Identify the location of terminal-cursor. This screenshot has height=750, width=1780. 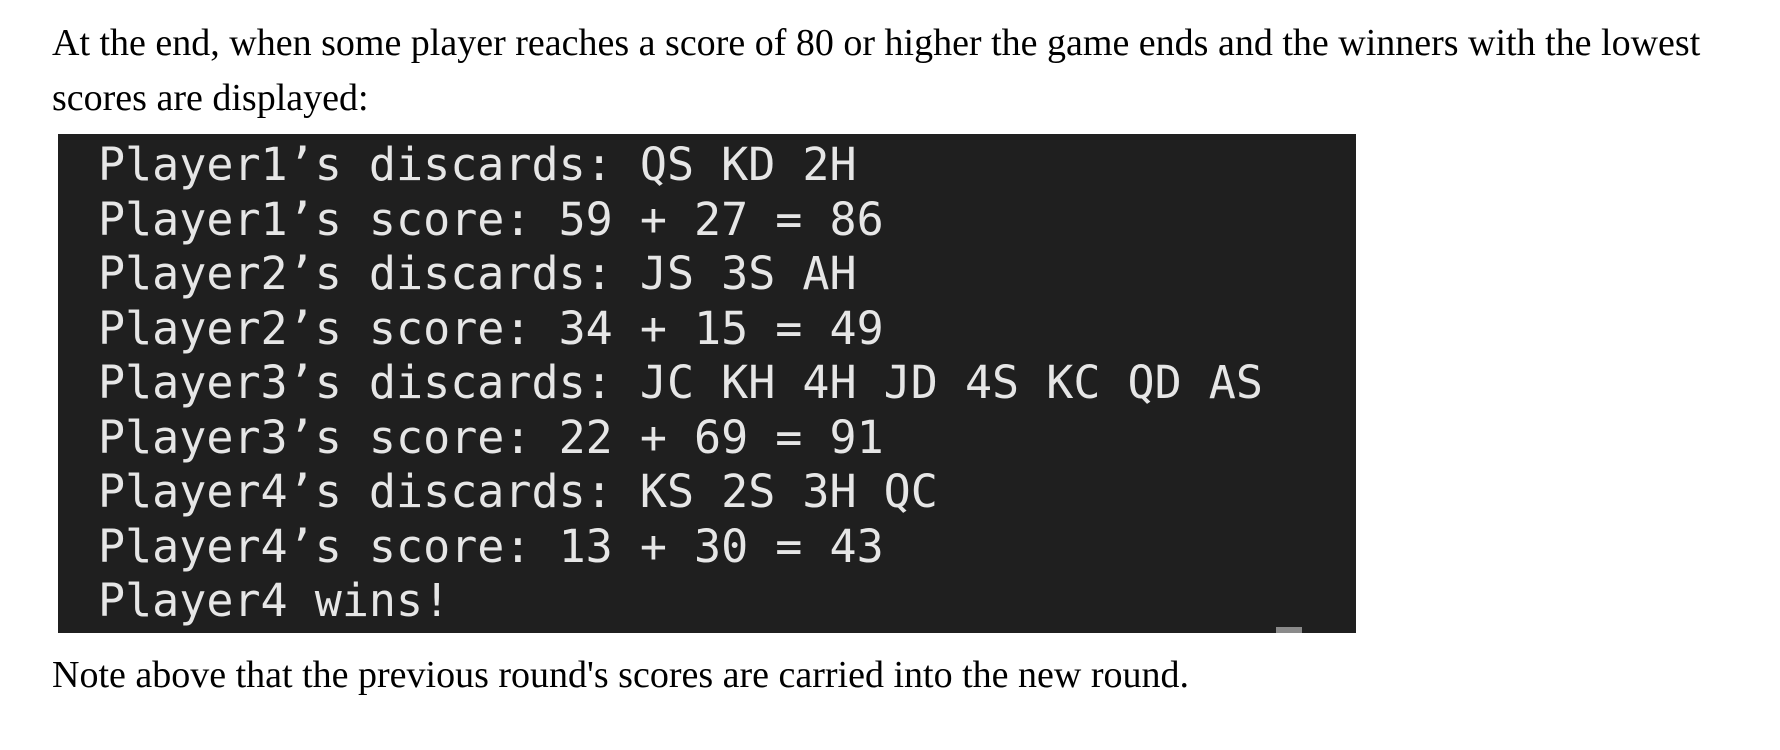
(1289, 630).